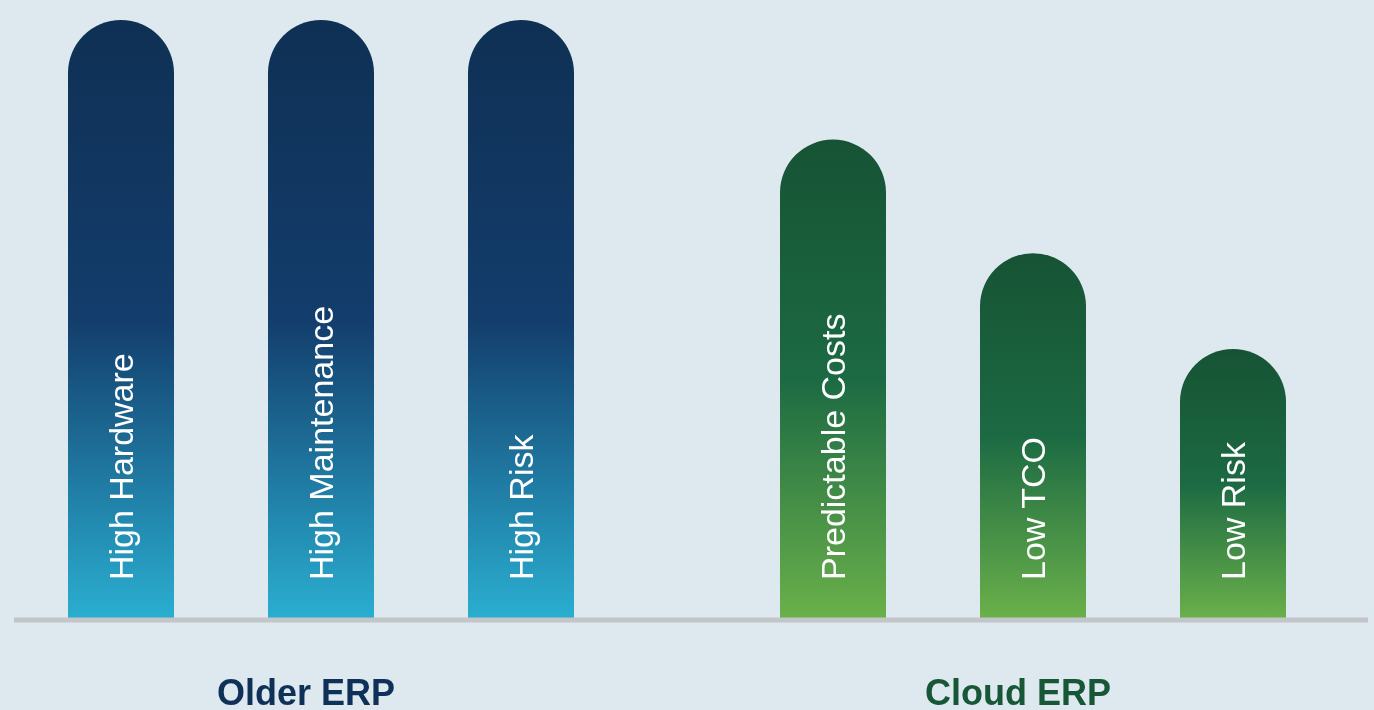 Image resolution: width=1374 pixels, height=710 pixels. I want to click on x-tick-label: Low Risk, so click(1232, 510).